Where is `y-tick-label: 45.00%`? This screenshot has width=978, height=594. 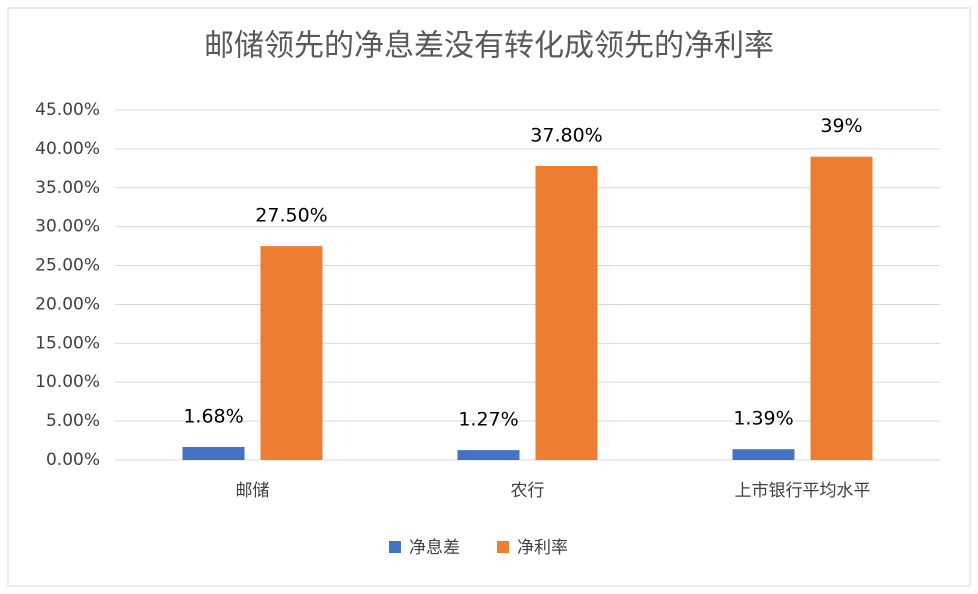 y-tick-label: 45.00% is located at coordinates (67, 110).